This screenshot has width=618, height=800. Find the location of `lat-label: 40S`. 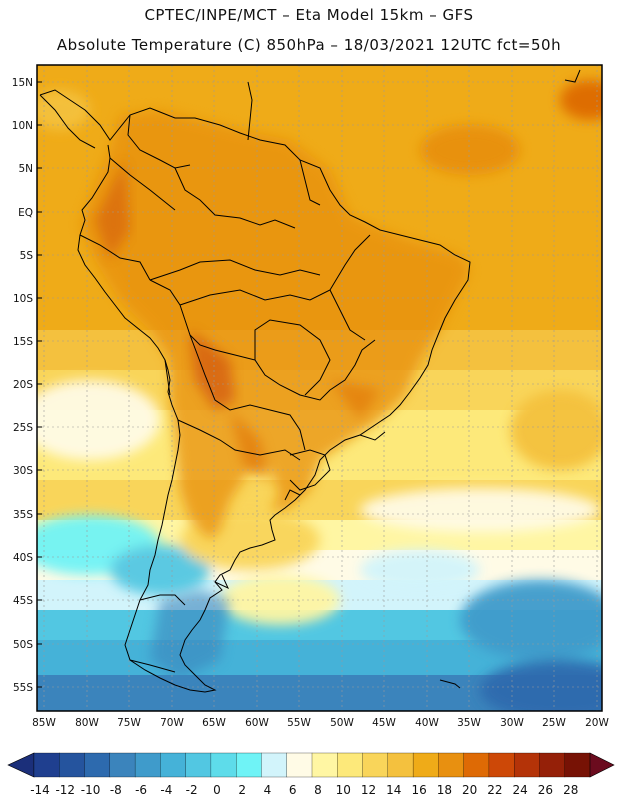

lat-label: 40S is located at coordinates (23, 558).